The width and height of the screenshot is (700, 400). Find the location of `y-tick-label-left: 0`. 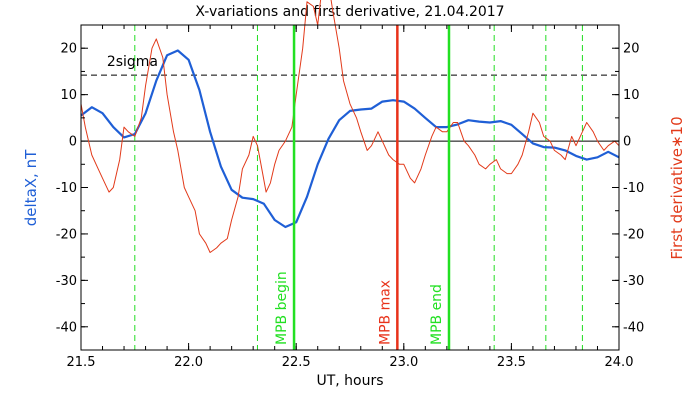

y-tick-label-left: 0 is located at coordinates (73, 142).